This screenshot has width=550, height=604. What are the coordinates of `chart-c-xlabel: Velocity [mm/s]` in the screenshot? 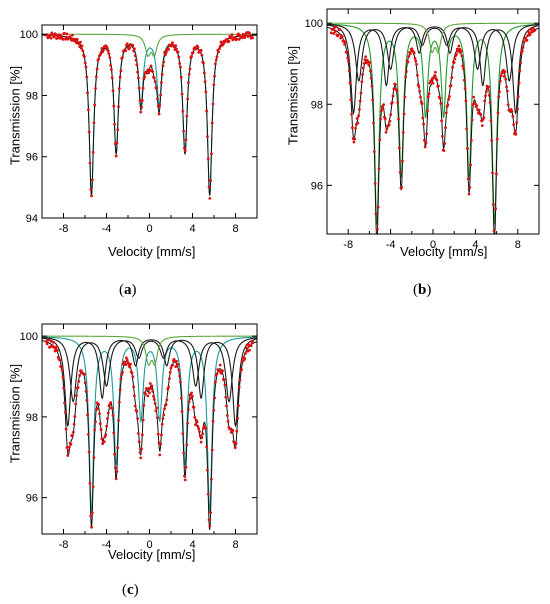 It's located at (152, 554).